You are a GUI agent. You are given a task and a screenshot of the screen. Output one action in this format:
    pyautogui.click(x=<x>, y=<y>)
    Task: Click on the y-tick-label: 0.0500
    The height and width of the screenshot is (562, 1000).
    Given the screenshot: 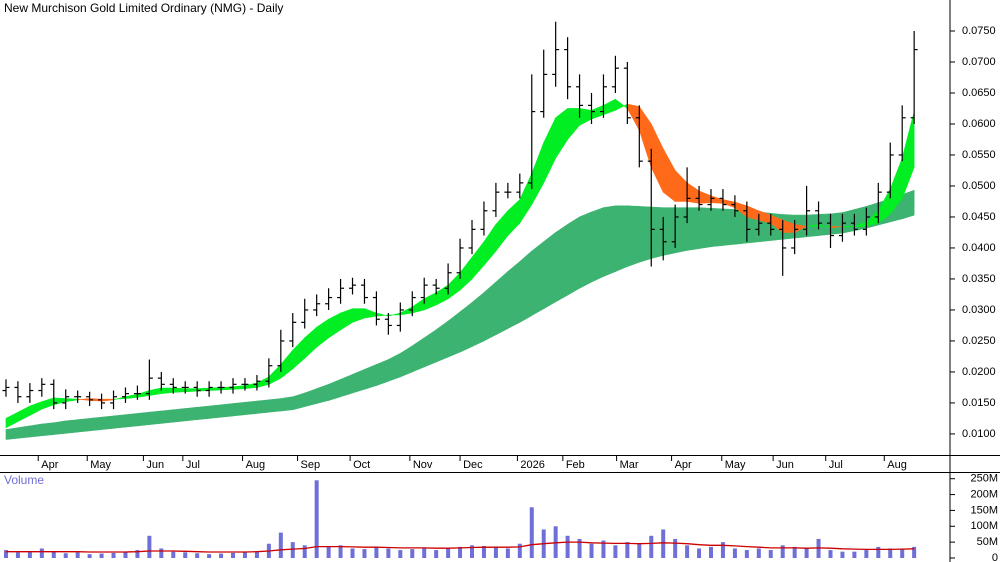 What is the action you would take?
    pyautogui.click(x=979, y=186)
    